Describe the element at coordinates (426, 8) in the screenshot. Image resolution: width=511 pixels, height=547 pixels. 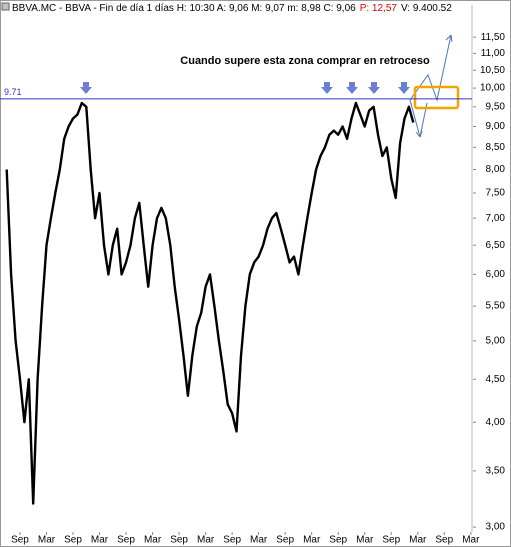
I see `header-part: V: 9.400.52` at that location.